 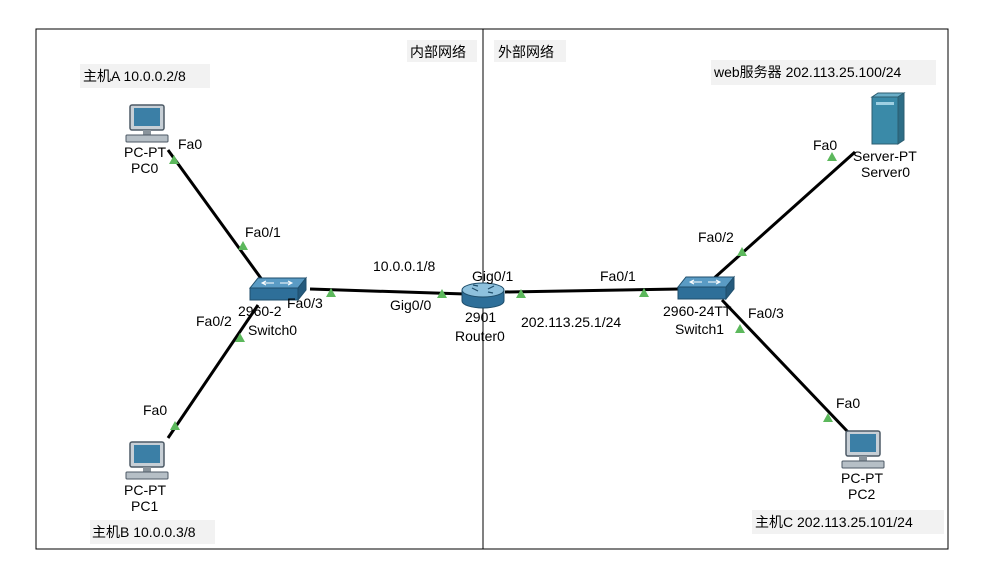 I want to click on router-icon, so click(x=483, y=295).